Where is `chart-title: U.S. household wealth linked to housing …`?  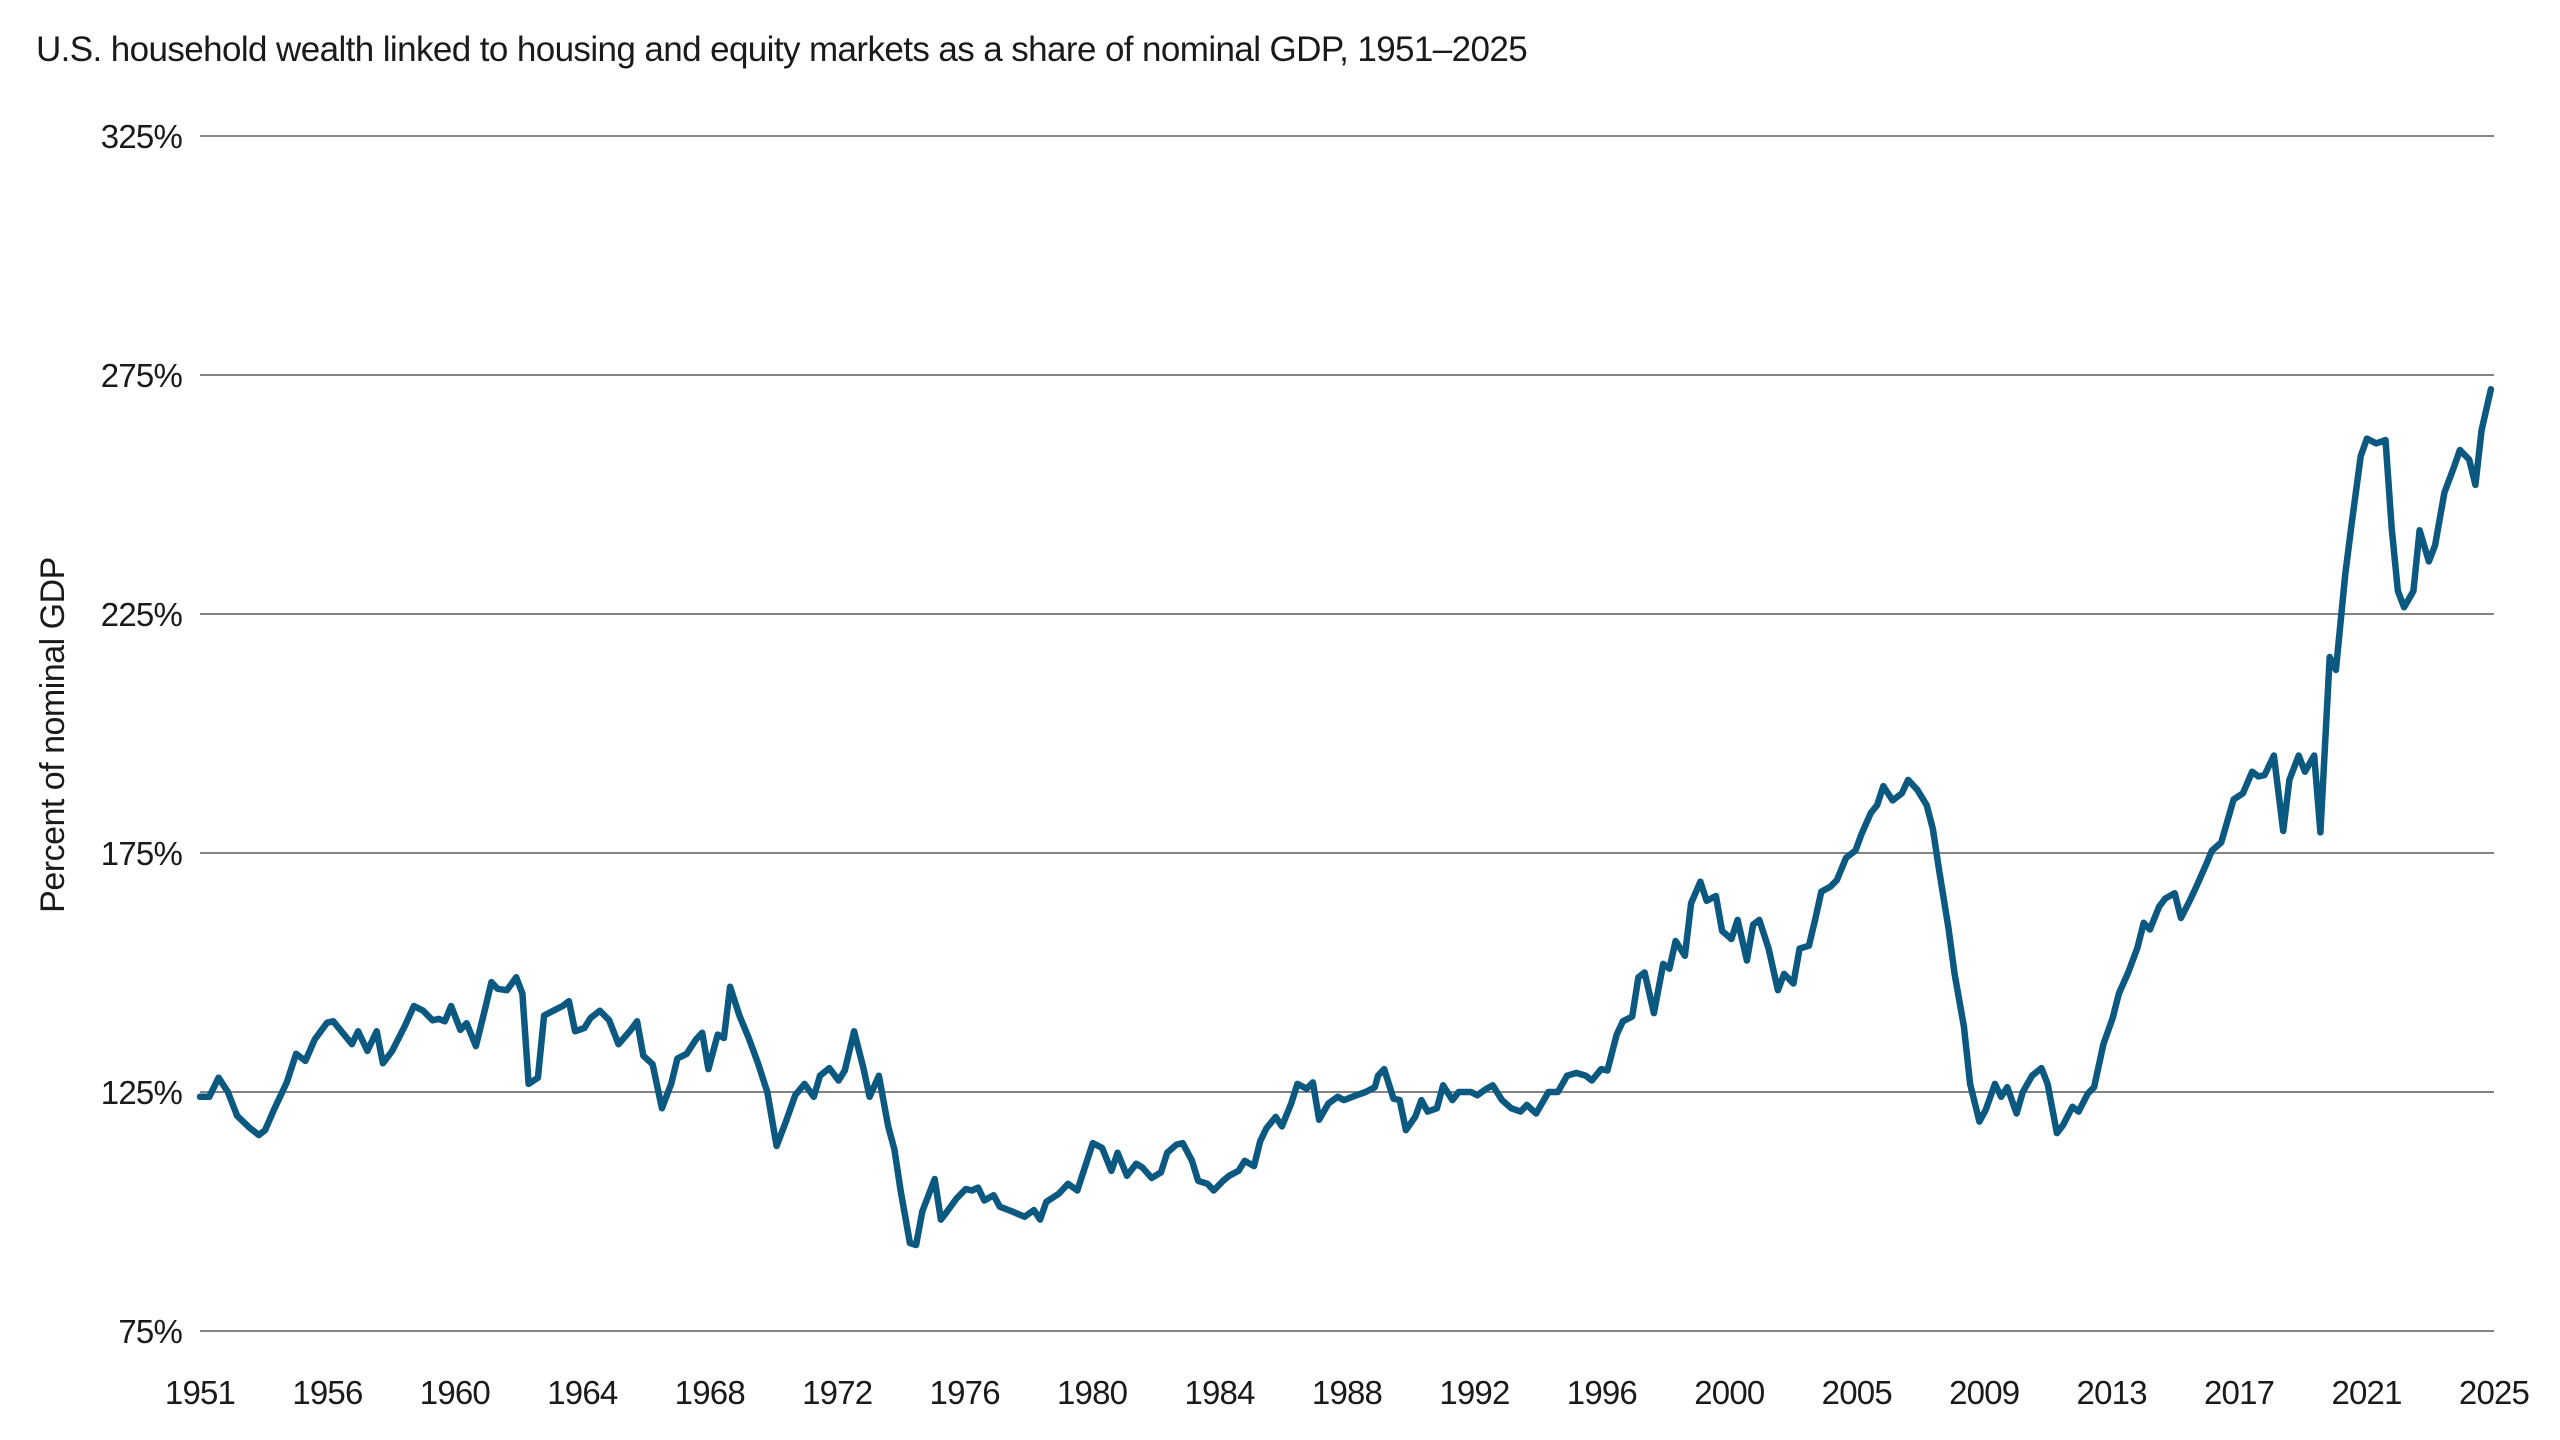
chart-title: U.S. household wealth linked to housing … is located at coordinates (782, 49).